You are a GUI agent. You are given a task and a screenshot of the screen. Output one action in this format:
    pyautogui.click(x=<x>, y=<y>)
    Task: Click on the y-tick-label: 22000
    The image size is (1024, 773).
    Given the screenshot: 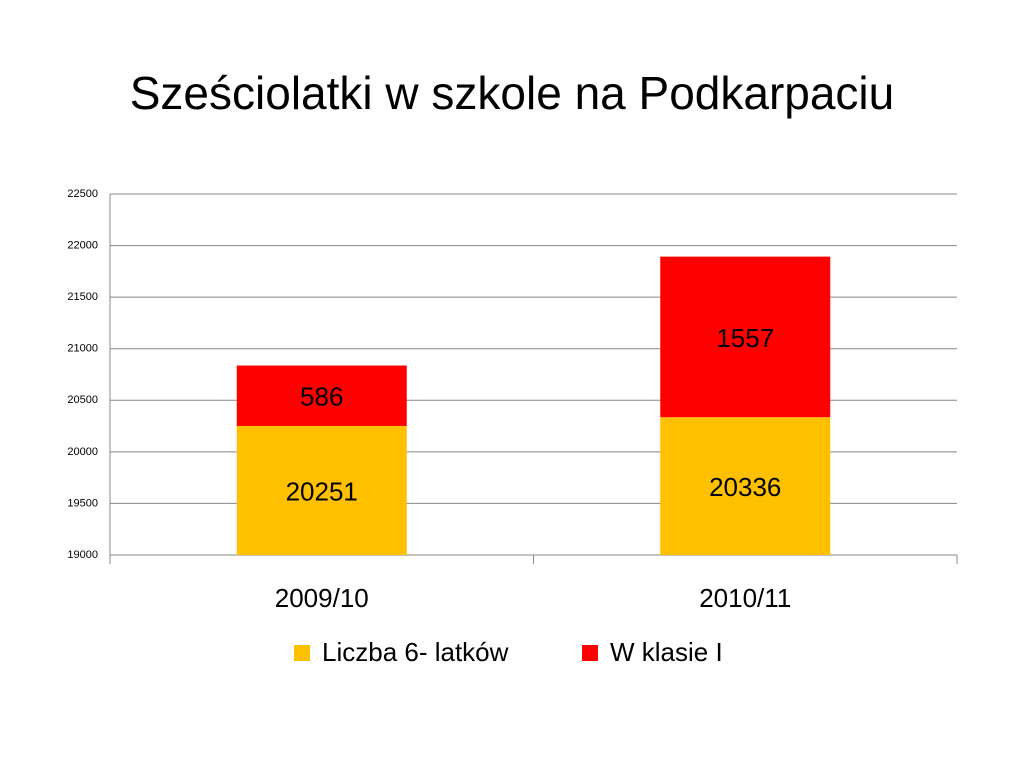 What is the action you would take?
    pyautogui.click(x=82, y=245)
    